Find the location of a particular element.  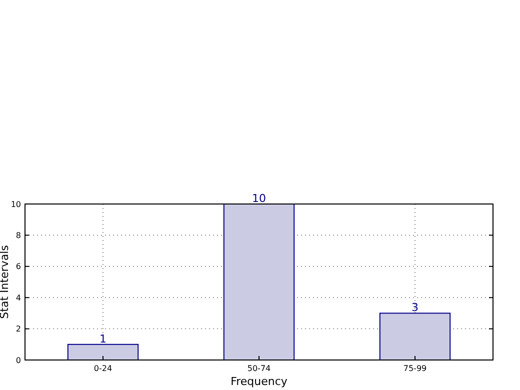

y-tick-label: 4 is located at coordinates (18, 297).